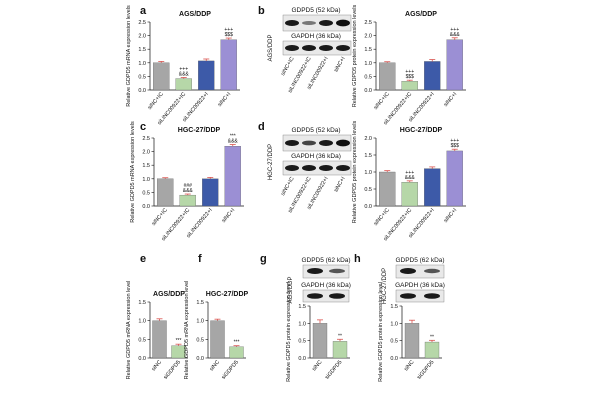  I want to click on panel-letter-d: d, so click(261, 127).